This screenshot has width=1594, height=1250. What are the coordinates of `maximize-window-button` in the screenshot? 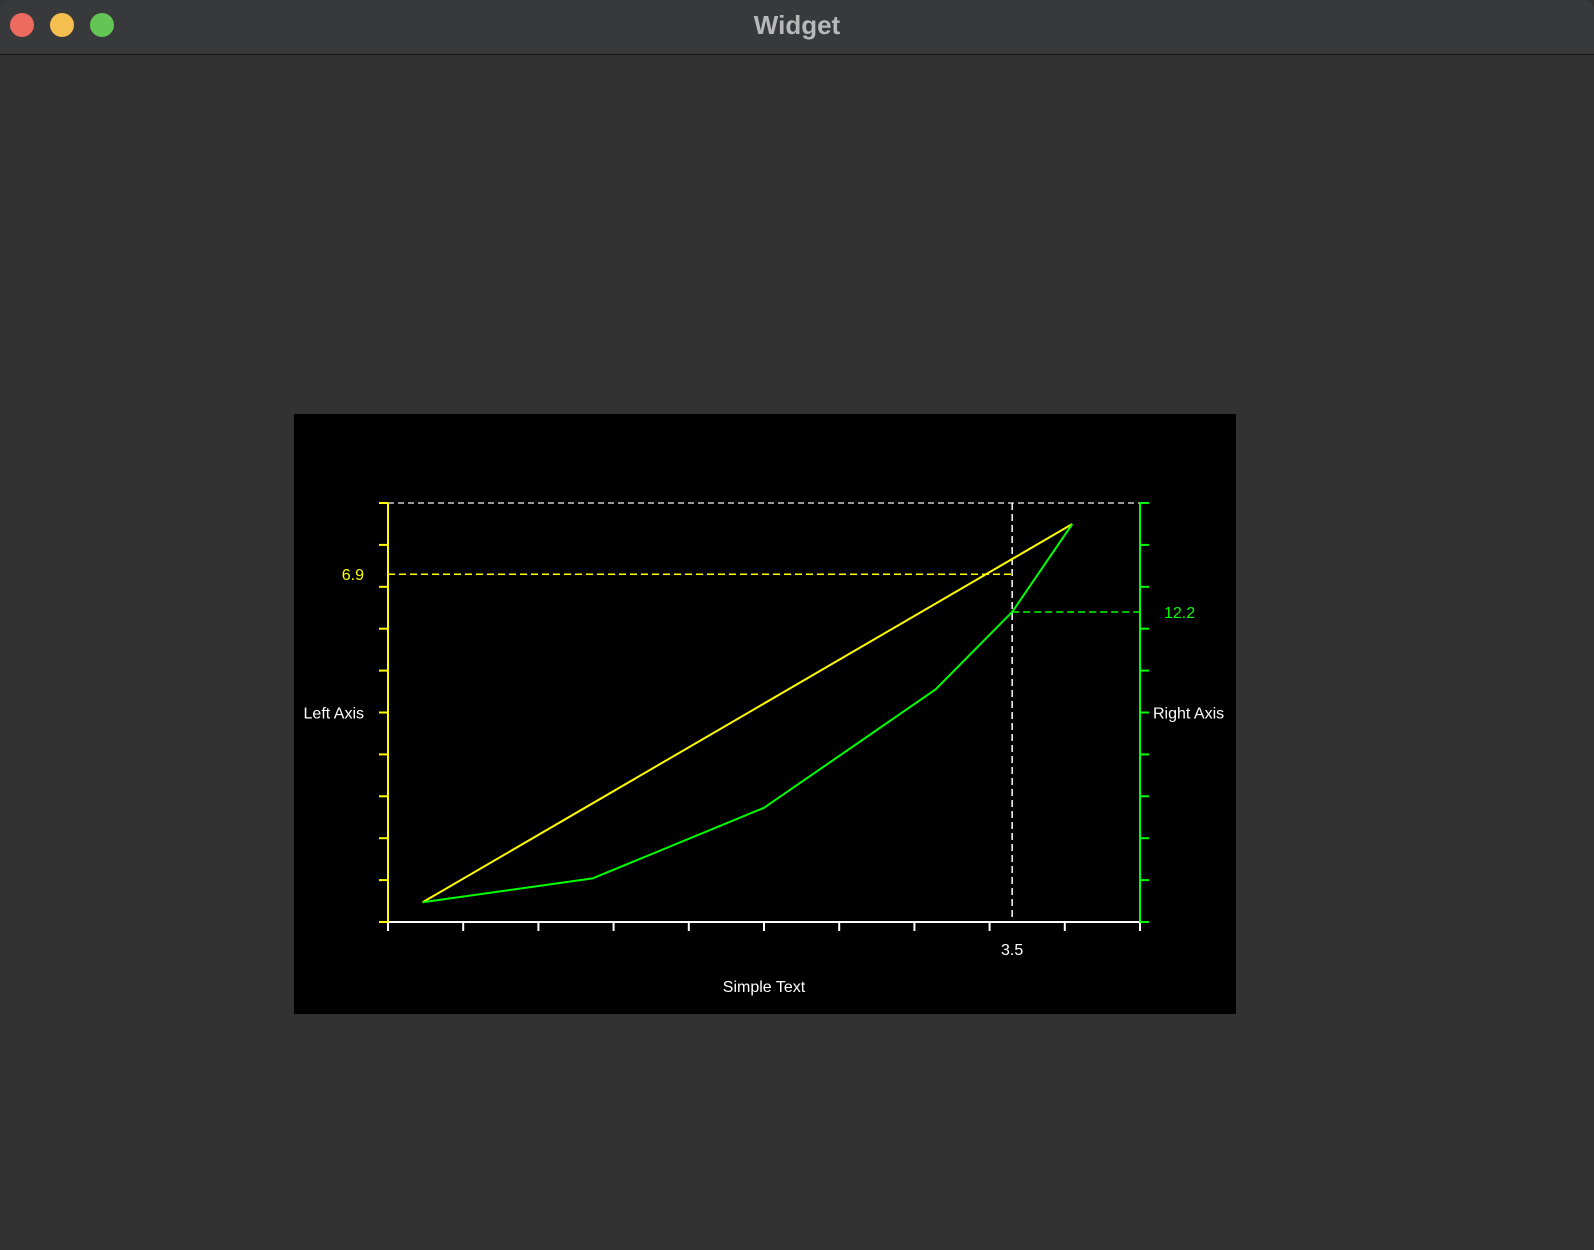 It's located at (102, 25).